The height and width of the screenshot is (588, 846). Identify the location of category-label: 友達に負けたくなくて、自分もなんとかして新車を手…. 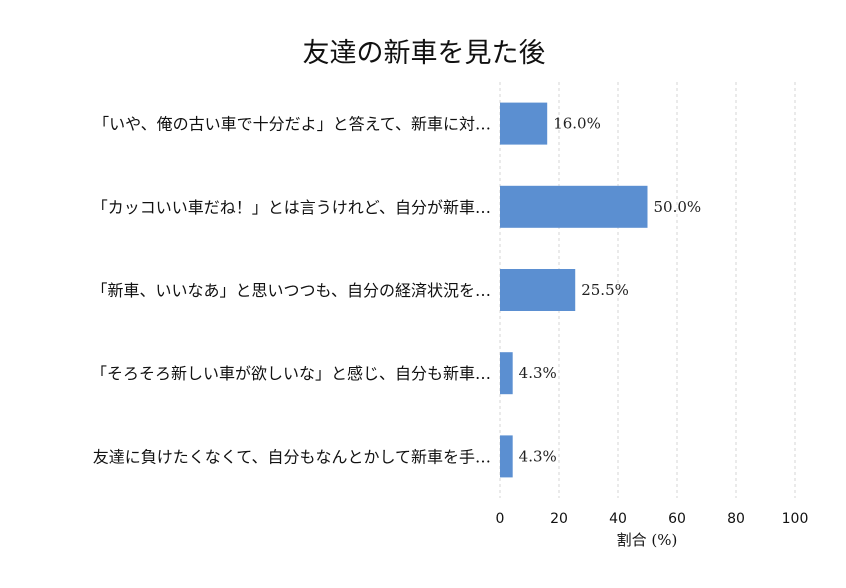
(292, 456).